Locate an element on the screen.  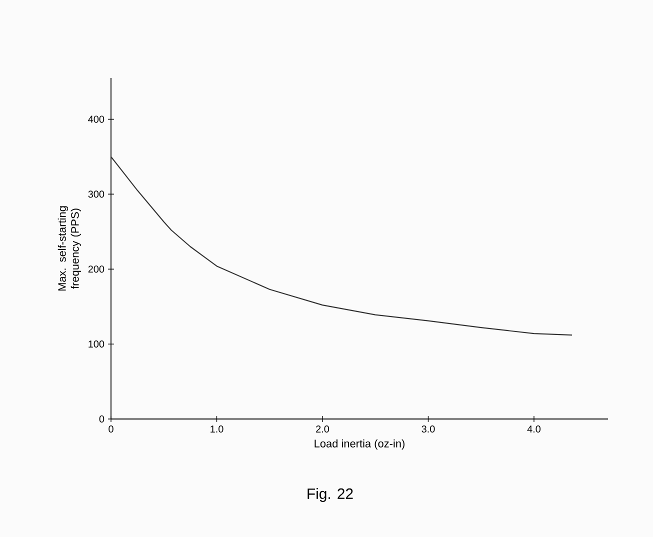
y-tick-label: 0 is located at coordinates (101, 419).